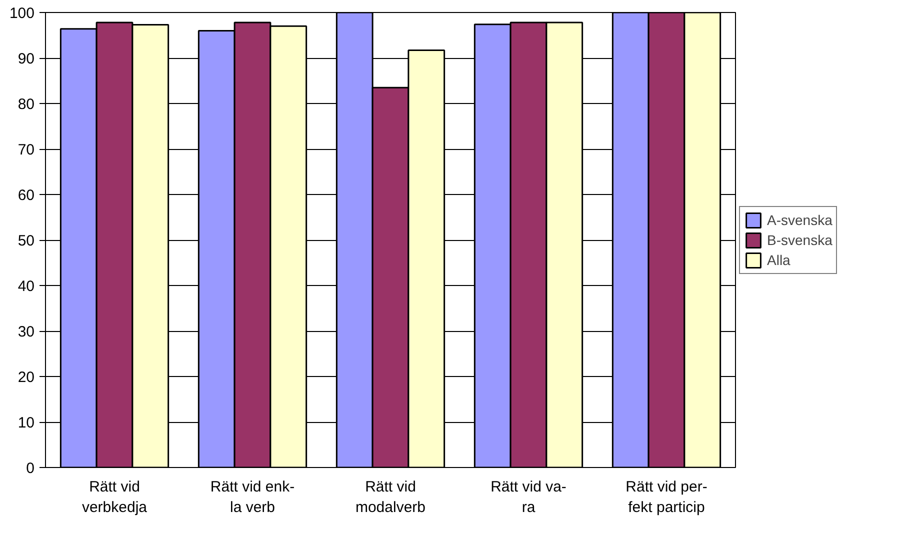 The height and width of the screenshot is (552, 915). I want to click on y-tick-label: 80, so click(26, 104).